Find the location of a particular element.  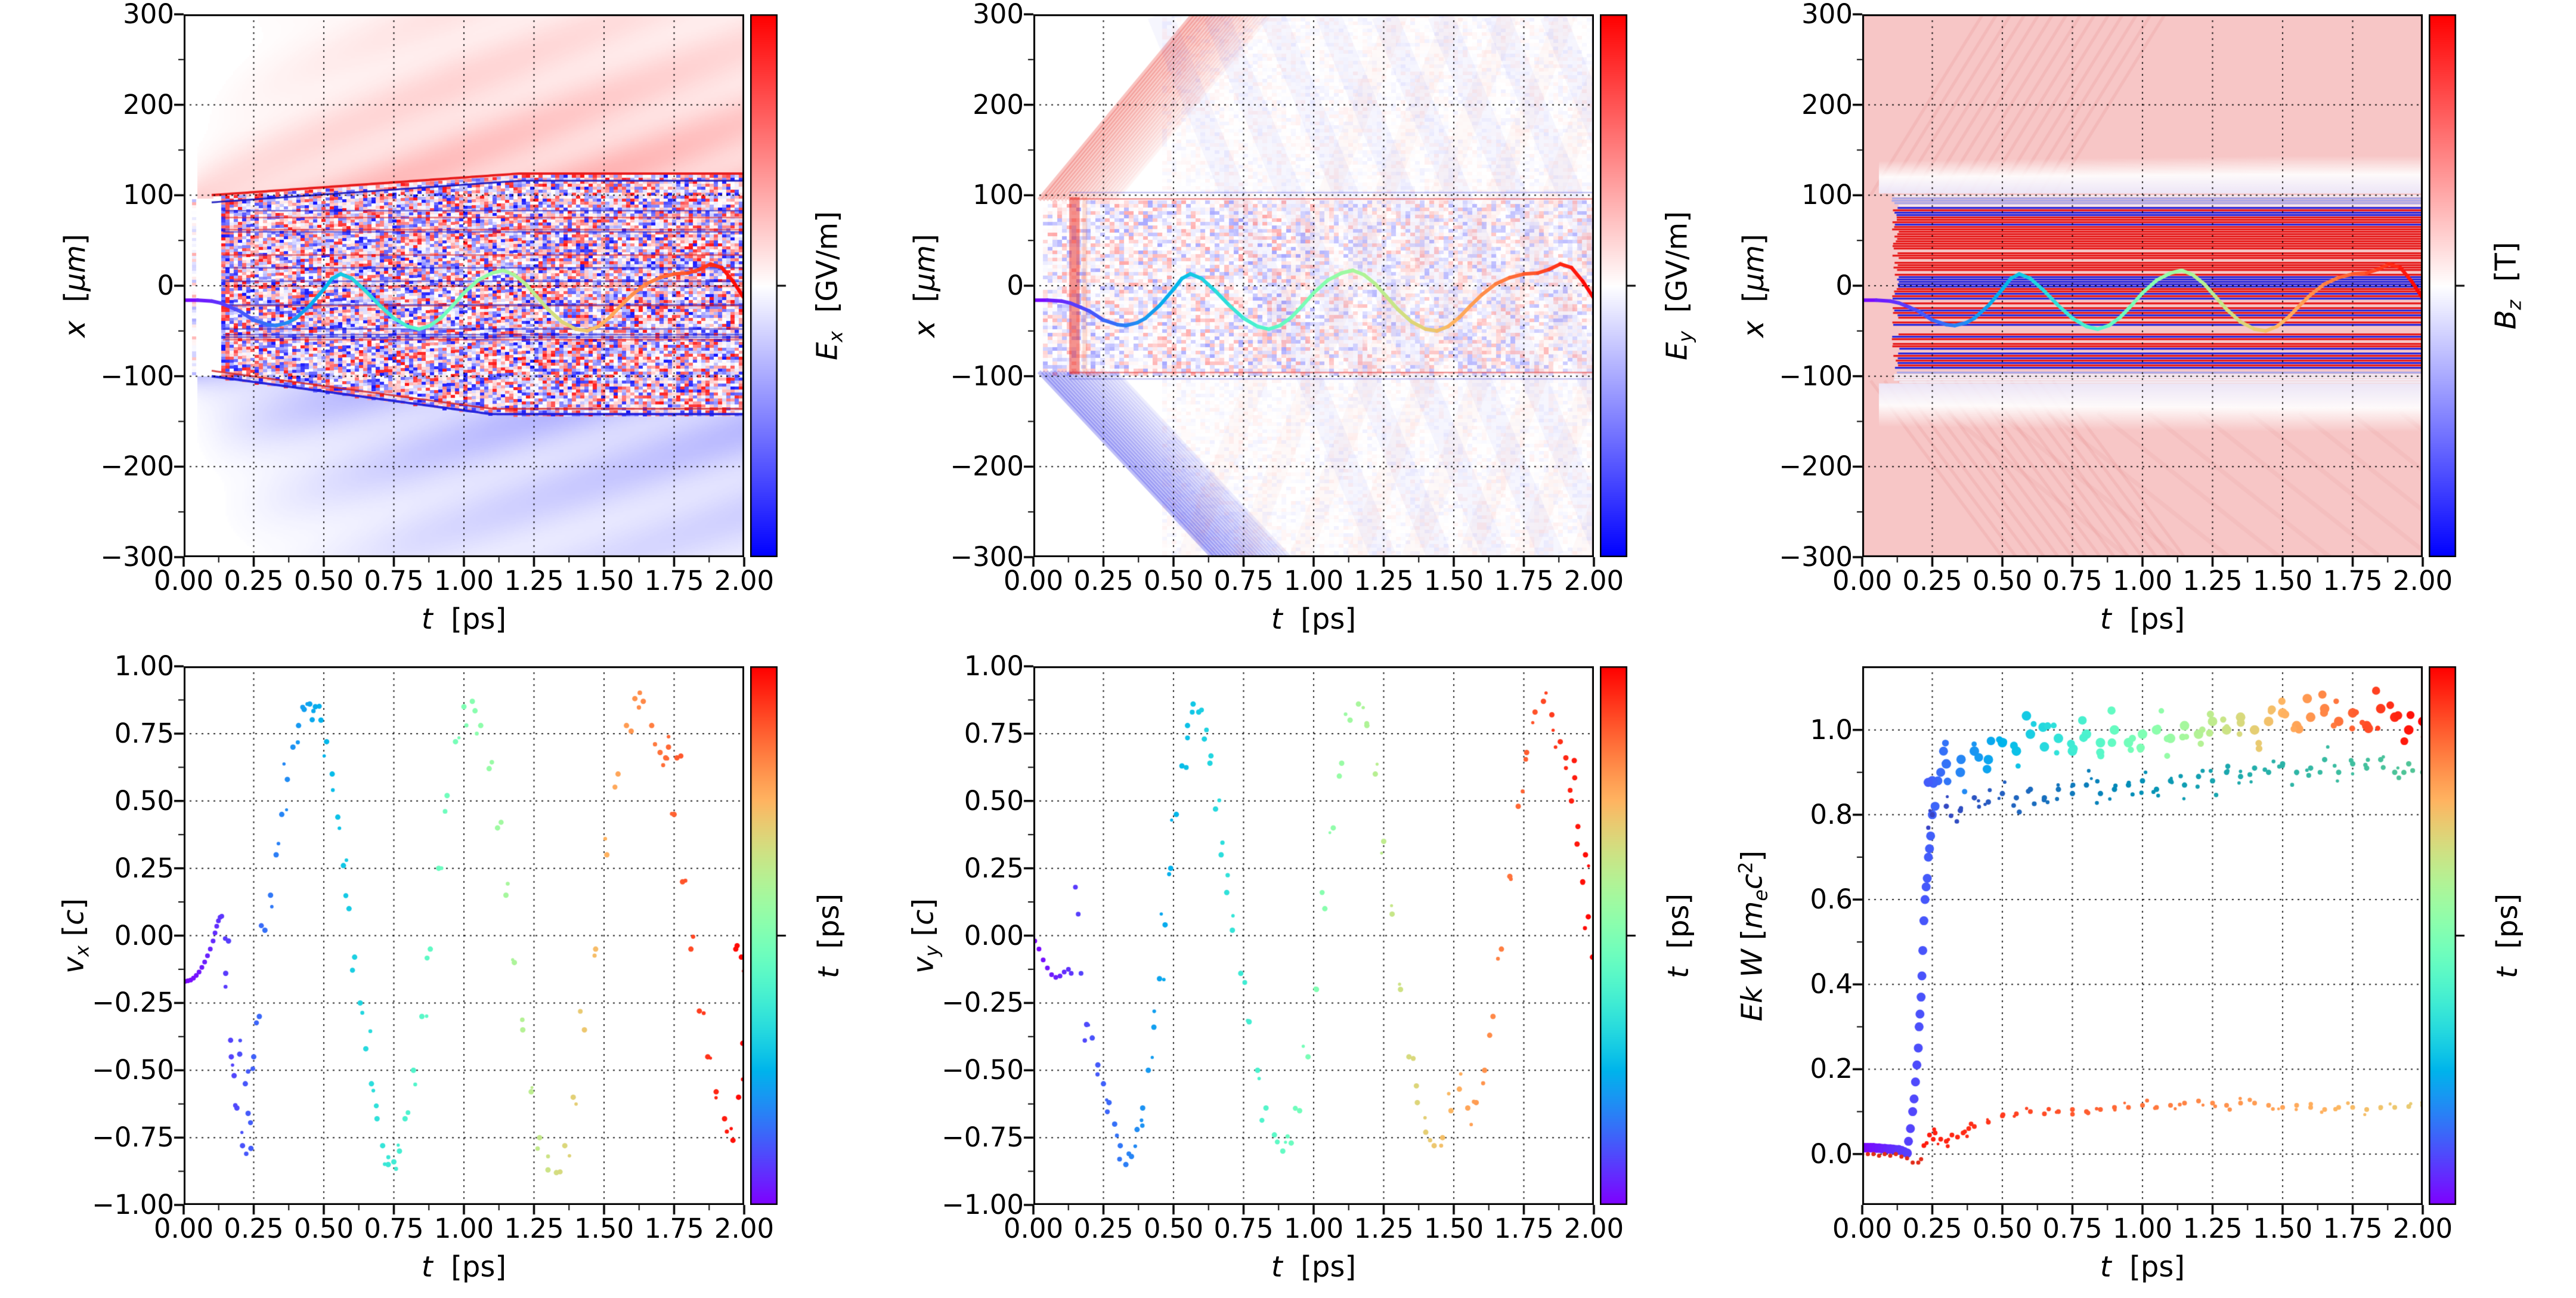

t-colorbar is located at coordinates (2448, 936).